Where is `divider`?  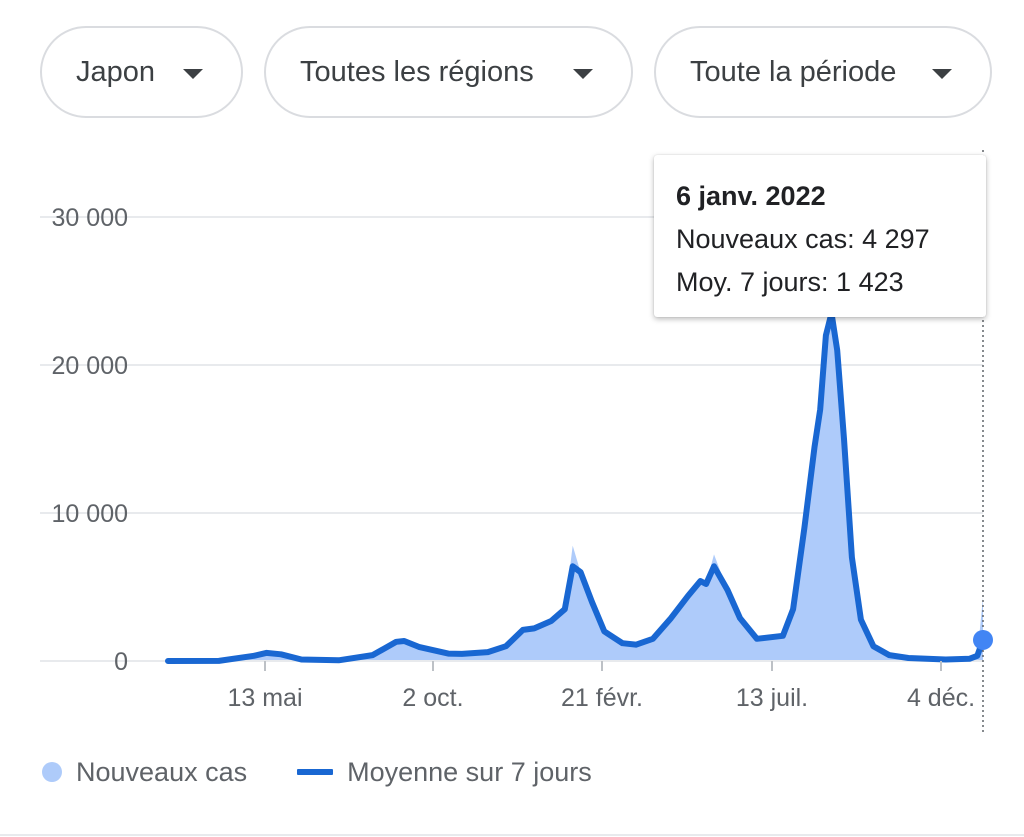
divider is located at coordinates (512, 835).